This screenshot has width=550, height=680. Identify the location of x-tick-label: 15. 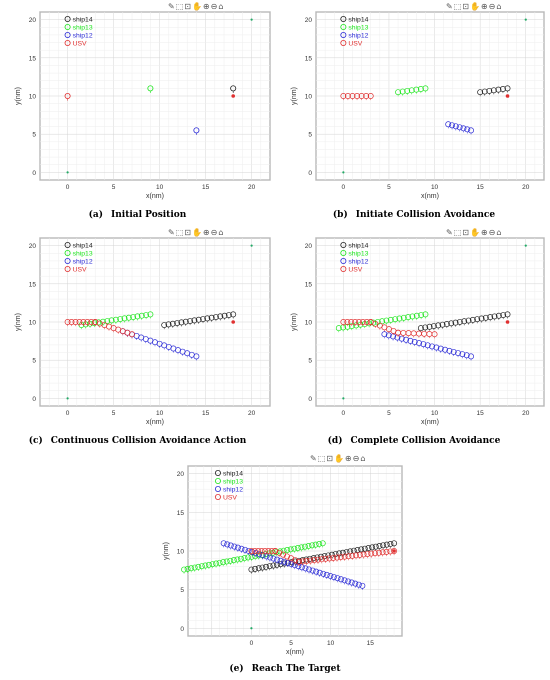
(481, 187).